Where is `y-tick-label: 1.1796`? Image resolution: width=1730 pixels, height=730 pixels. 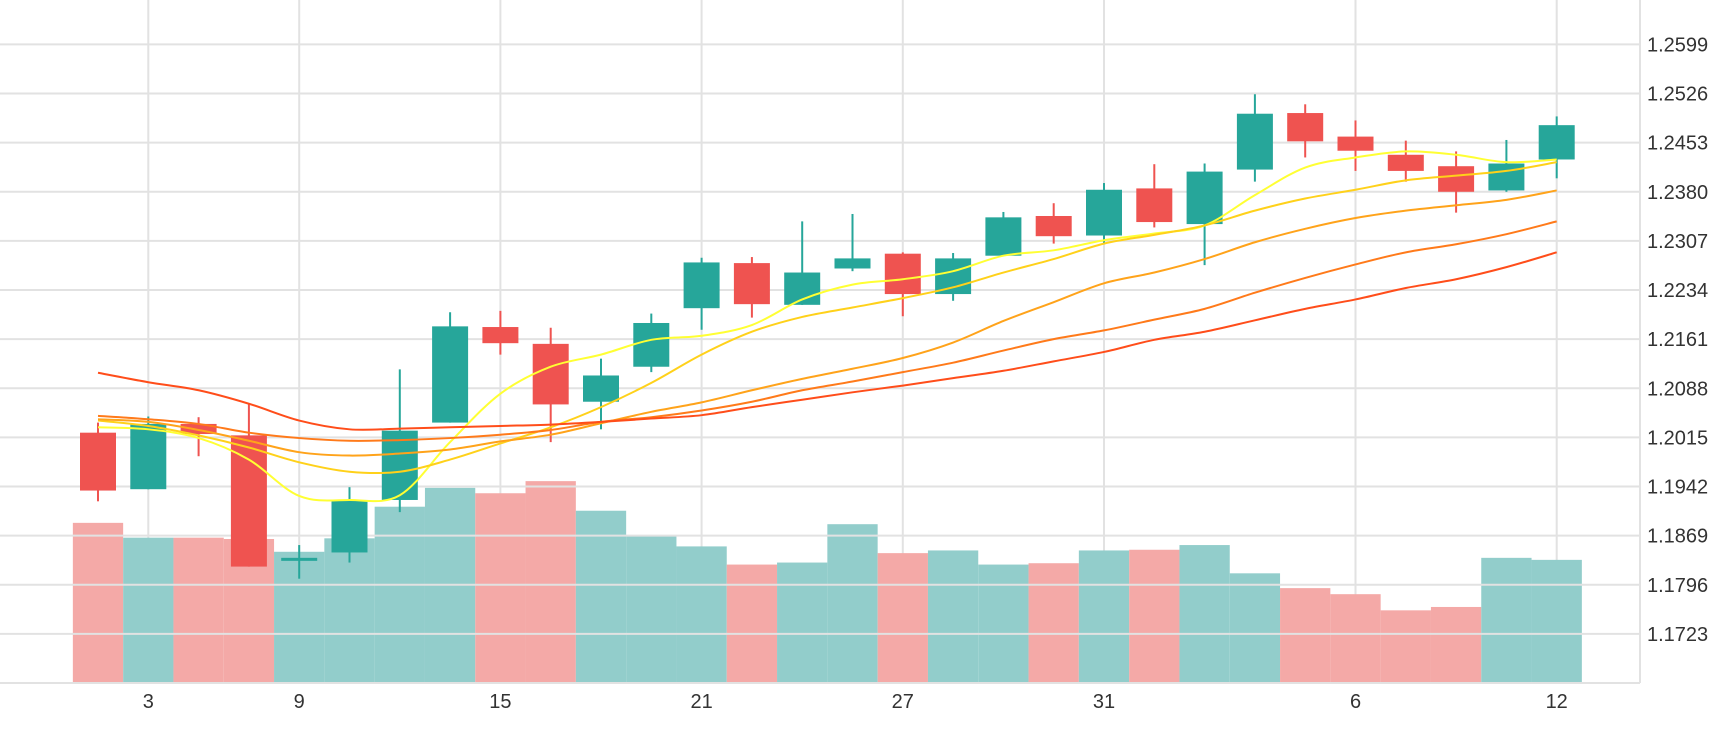
y-tick-label: 1.1796 is located at coordinates (1677, 586).